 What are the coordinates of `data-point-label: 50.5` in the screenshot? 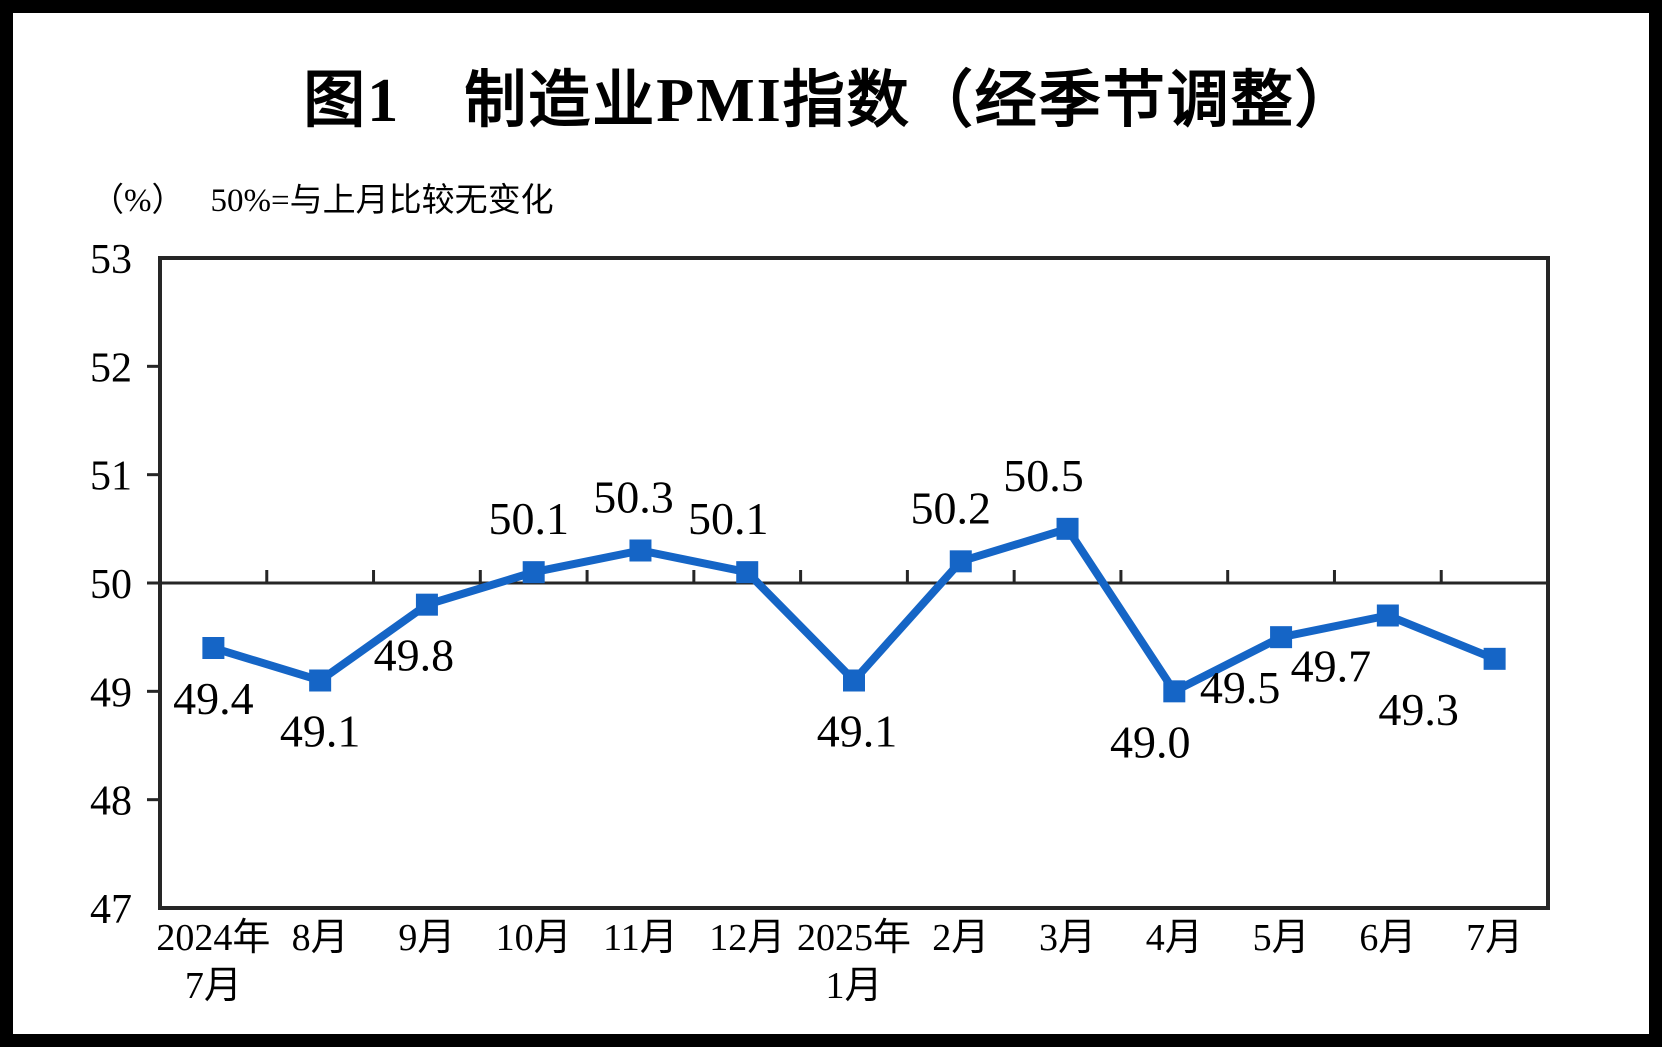 It's located at (1043, 475).